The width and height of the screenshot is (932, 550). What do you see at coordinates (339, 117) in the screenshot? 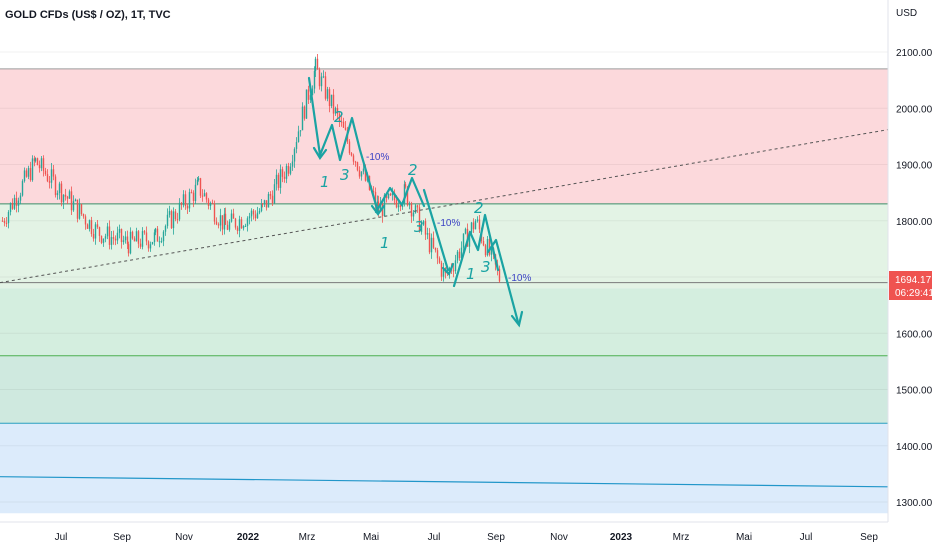
I see `wave-number-0: 2` at bounding box center [339, 117].